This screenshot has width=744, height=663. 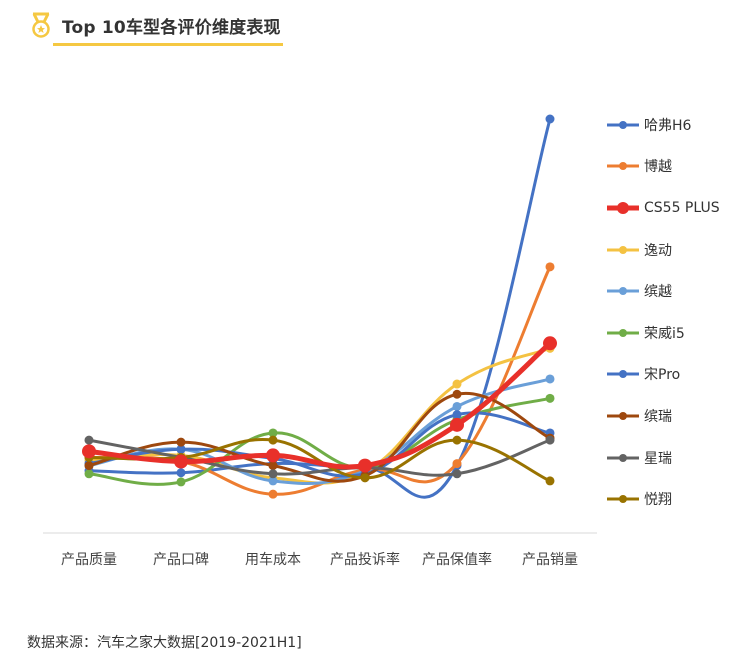 I want to click on legend-item: 宋Pro, so click(x=663, y=375).